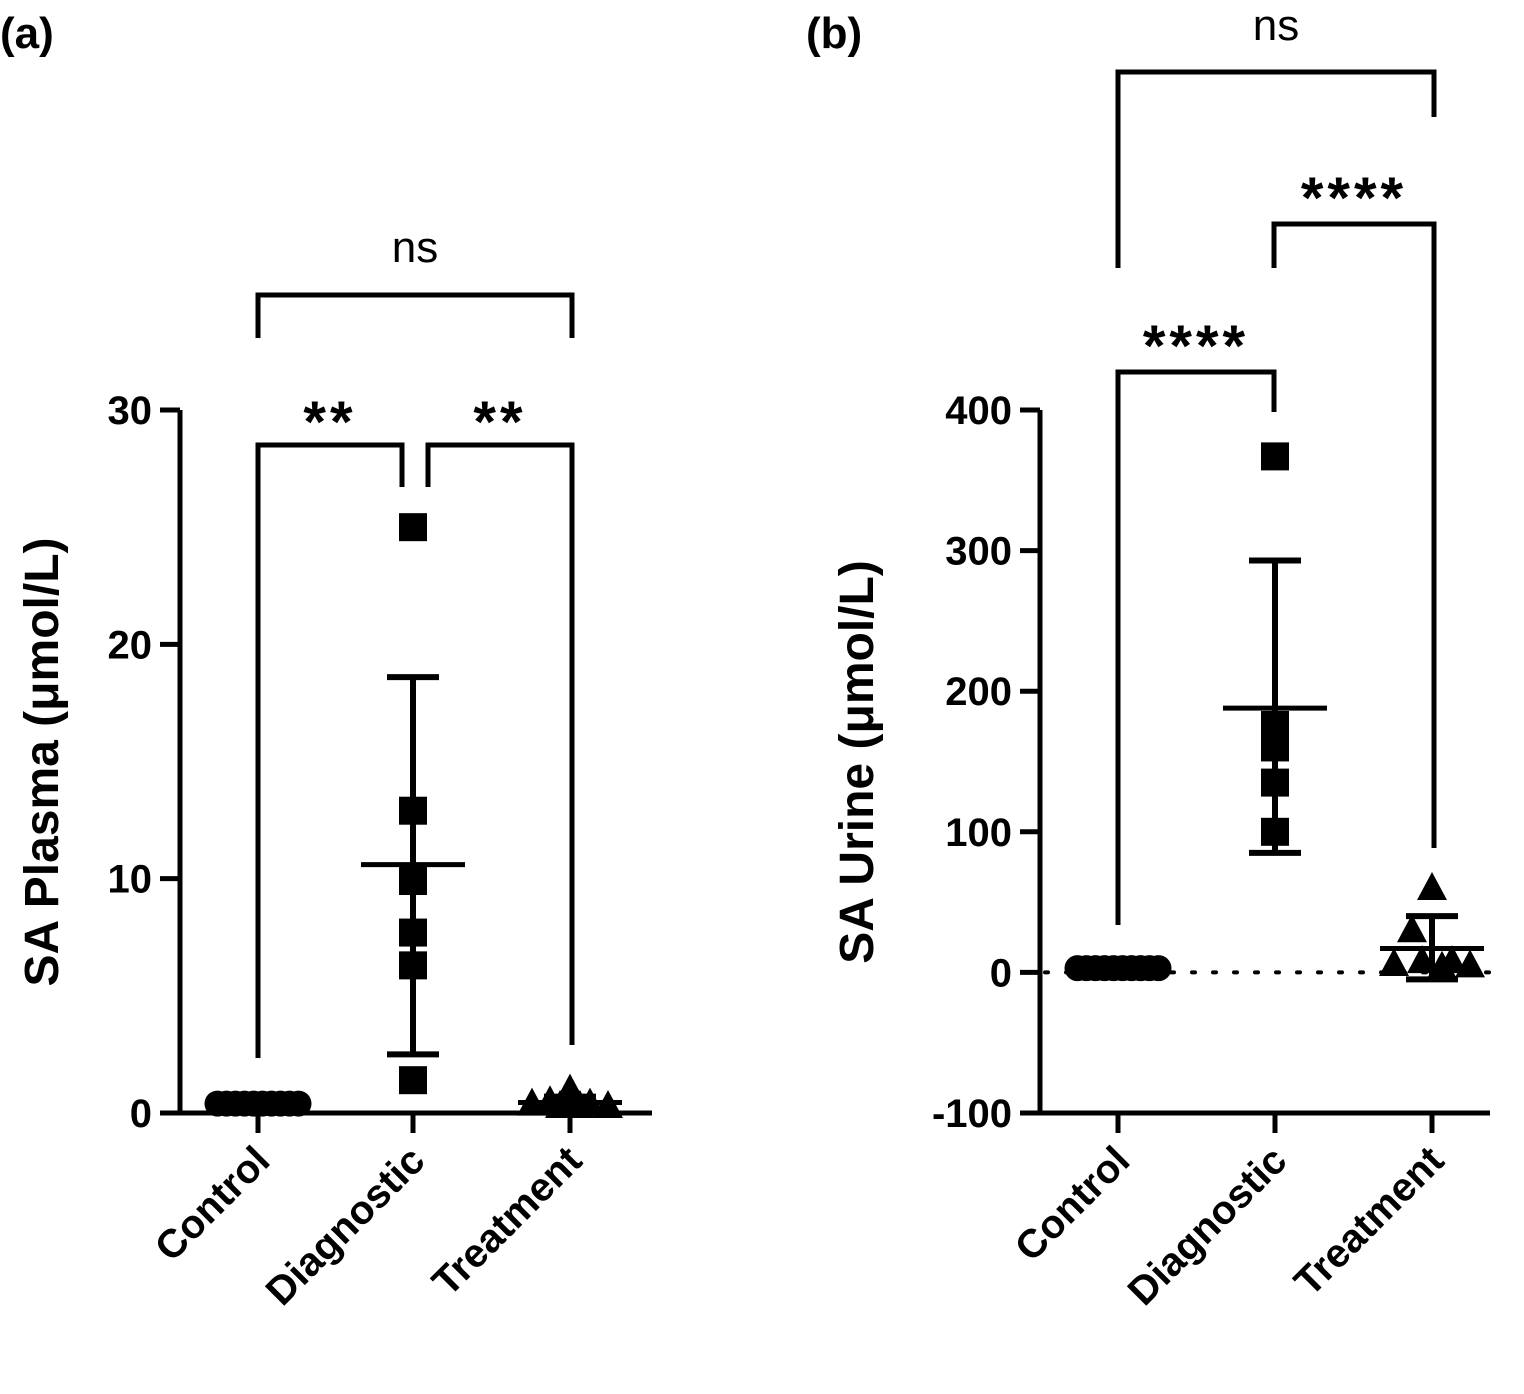  What do you see at coordinates (972, 1114) in the screenshot?
I see `y-tick-label: -100` at bounding box center [972, 1114].